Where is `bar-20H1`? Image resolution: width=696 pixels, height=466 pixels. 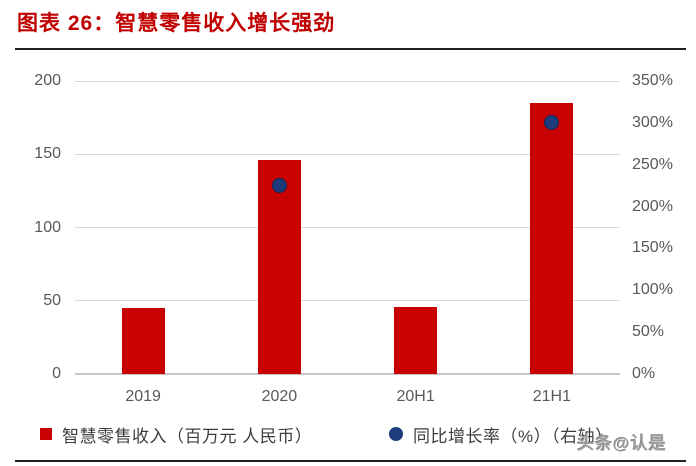
bar-20H1 is located at coordinates (416, 340).